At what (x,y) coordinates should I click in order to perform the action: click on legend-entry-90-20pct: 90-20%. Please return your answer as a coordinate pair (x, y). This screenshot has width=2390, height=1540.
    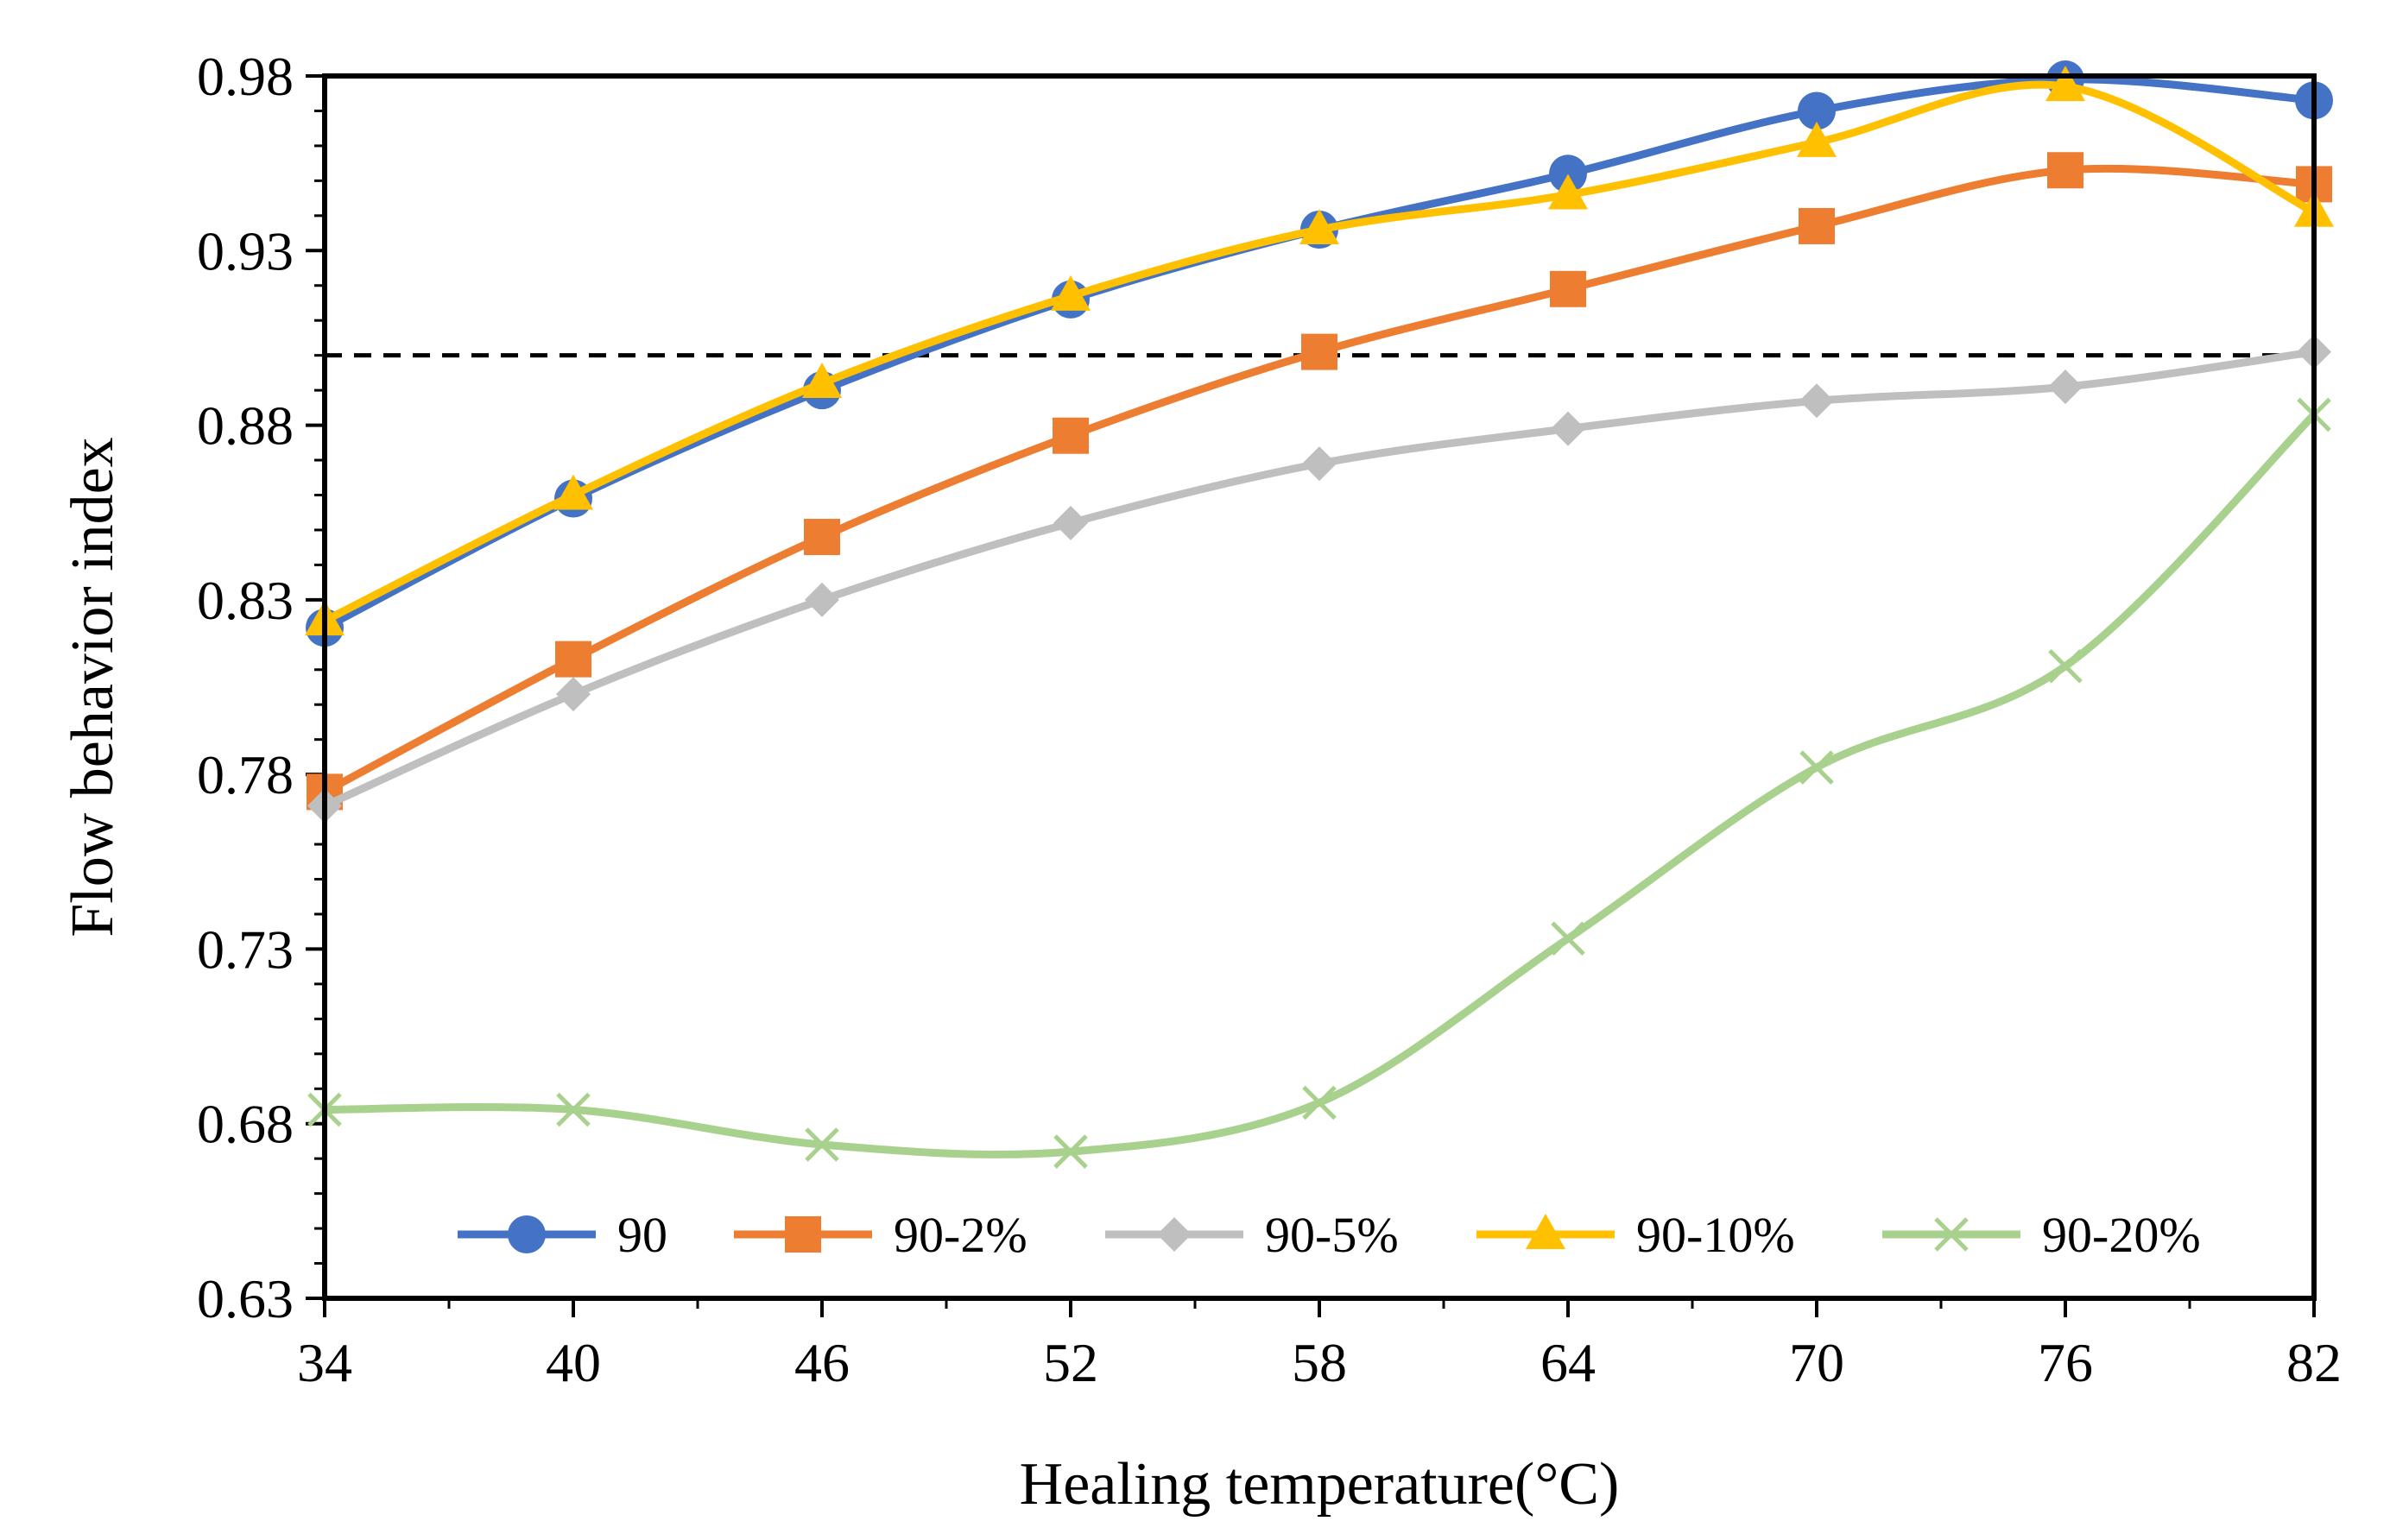
    Looking at the image, I should click on (2041, 1235).